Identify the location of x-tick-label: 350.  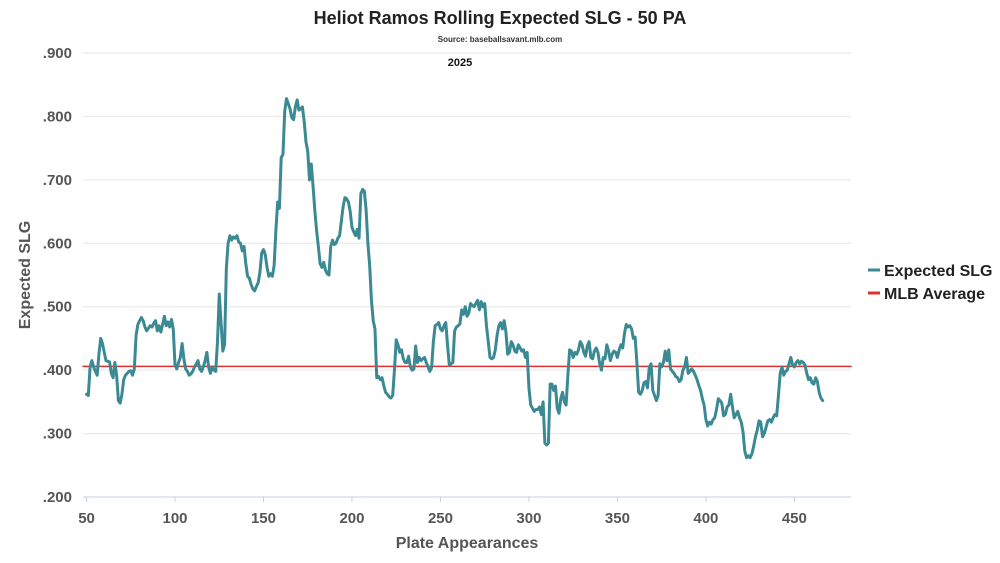
(617, 518).